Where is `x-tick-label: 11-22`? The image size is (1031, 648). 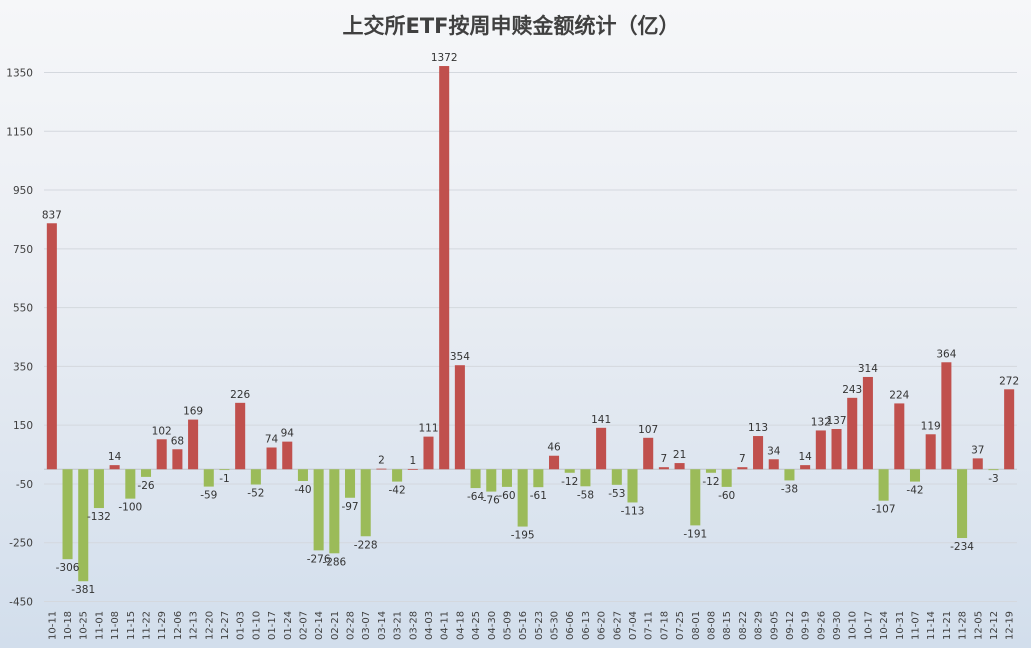
x-tick-label: 11-22 is located at coordinates (147, 625).